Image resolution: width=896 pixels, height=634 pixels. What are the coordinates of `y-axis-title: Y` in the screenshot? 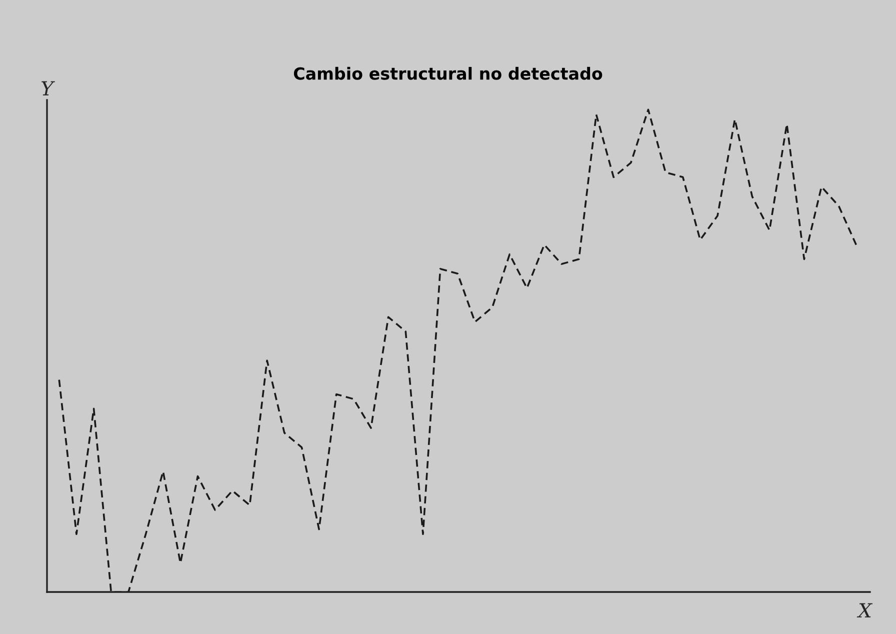 It's located at (48, 88).